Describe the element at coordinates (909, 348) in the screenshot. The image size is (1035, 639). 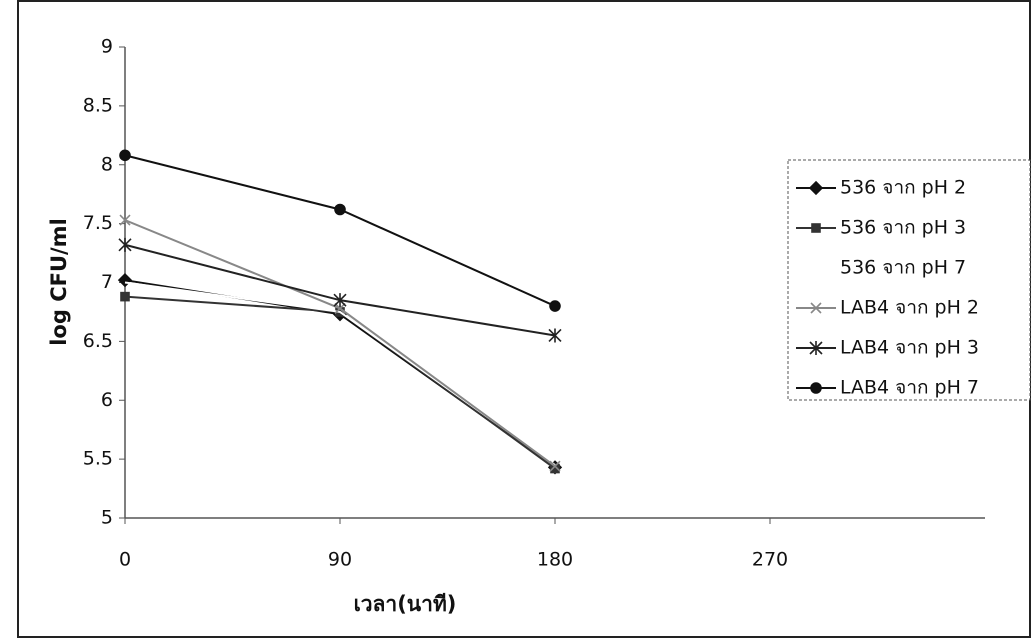
I see `legend-label: LAB4 จาก pH 3` at that location.